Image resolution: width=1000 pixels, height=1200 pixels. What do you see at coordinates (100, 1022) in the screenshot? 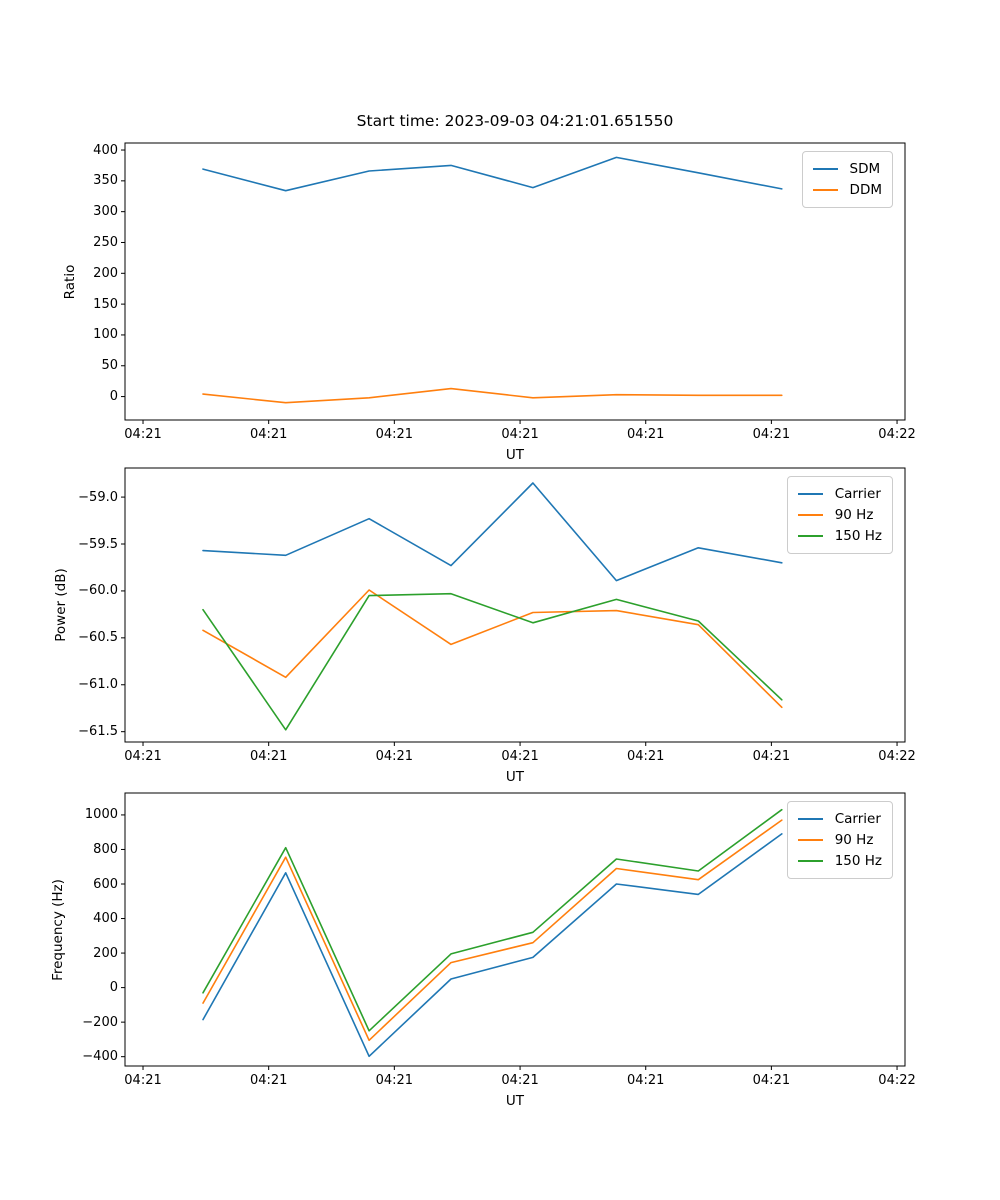
I see `y-tick-label: −200` at bounding box center [100, 1022].